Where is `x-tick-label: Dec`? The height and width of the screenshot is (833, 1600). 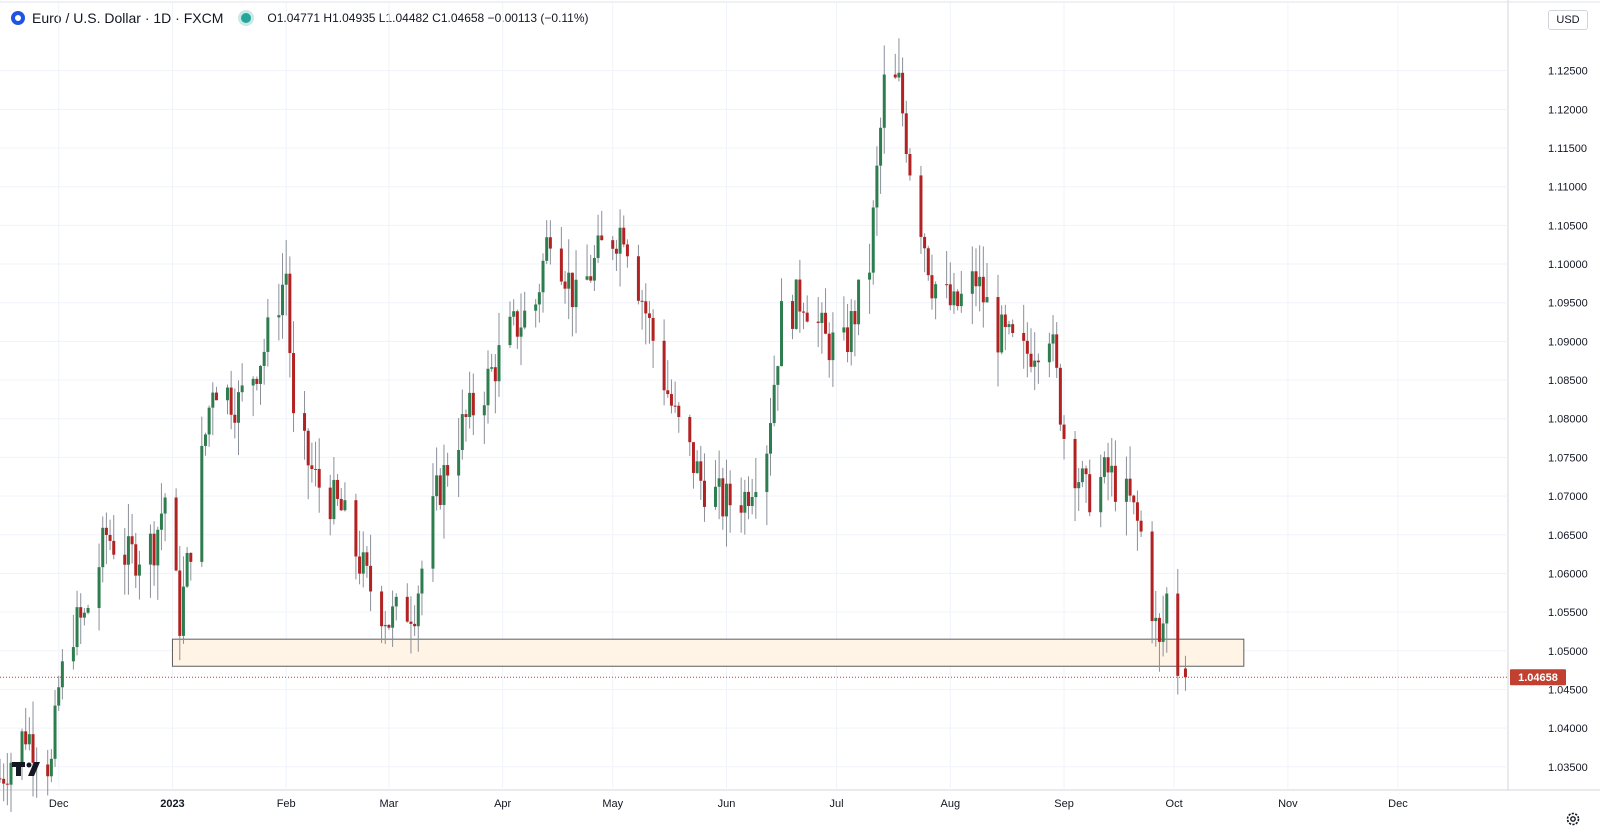 x-tick-label: Dec is located at coordinates (1398, 804).